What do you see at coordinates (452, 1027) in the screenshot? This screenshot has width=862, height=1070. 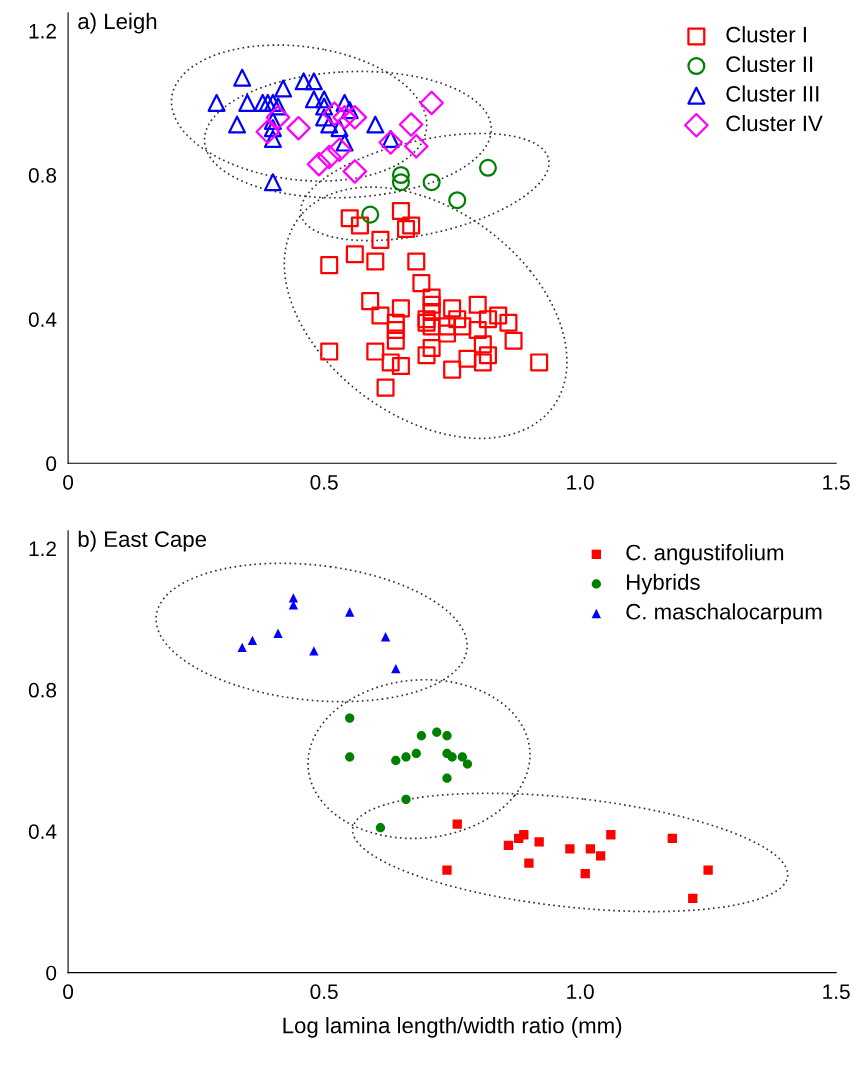 I see `x-axis-title: Log lamina length/width ratio (mm)` at bounding box center [452, 1027].